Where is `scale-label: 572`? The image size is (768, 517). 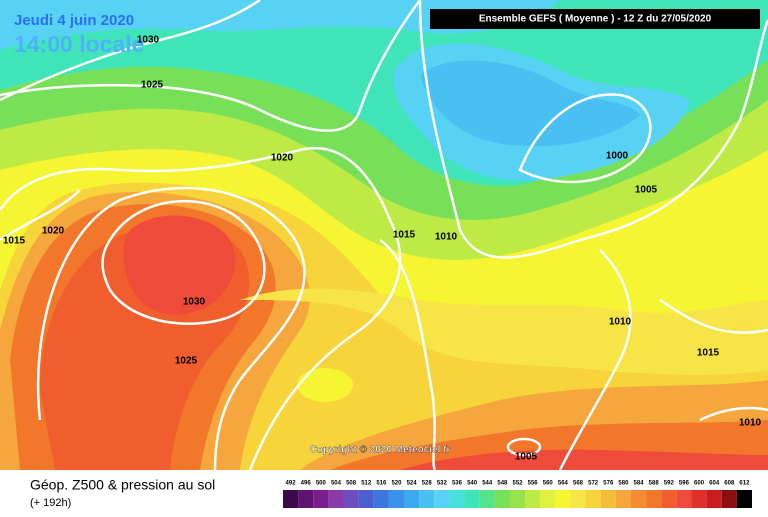 scale-label: 572 is located at coordinates (593, 484).